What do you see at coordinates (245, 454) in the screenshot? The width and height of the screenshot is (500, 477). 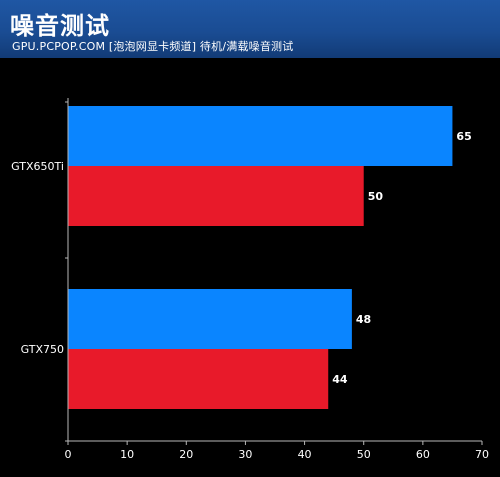 I see `x-tick-label: 30` at bounding box center [245, 454].